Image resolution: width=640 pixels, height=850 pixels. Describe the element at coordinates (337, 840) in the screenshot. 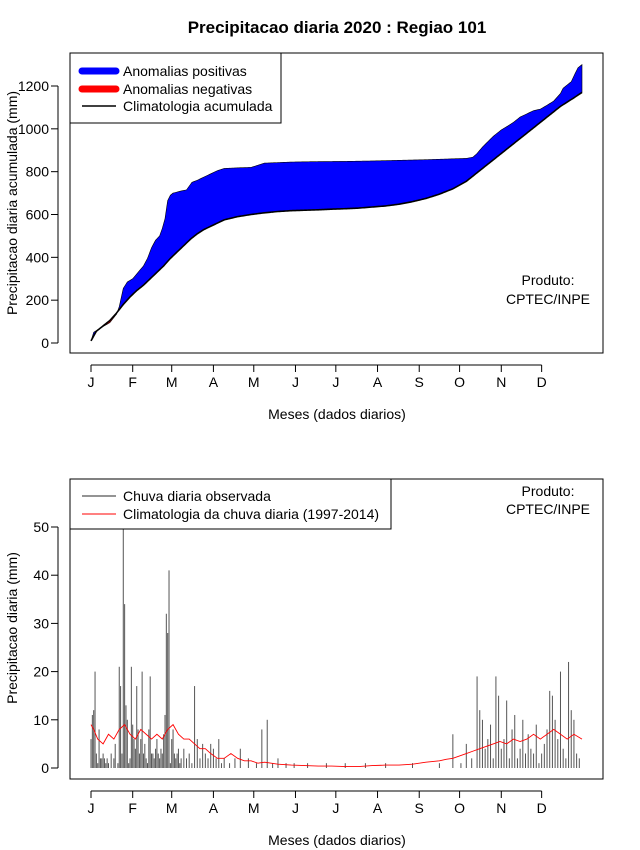

I see `bottom-x-axis-label: Meses (dados diarios)` at that location.